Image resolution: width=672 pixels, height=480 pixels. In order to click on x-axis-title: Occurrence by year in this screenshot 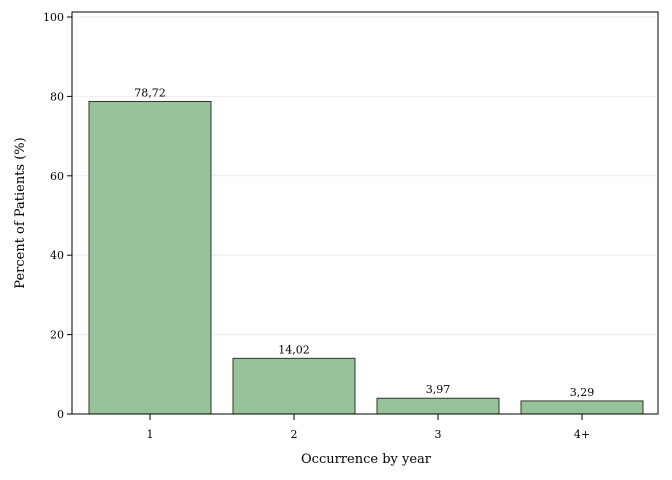, I will do `click(366, 459)`.